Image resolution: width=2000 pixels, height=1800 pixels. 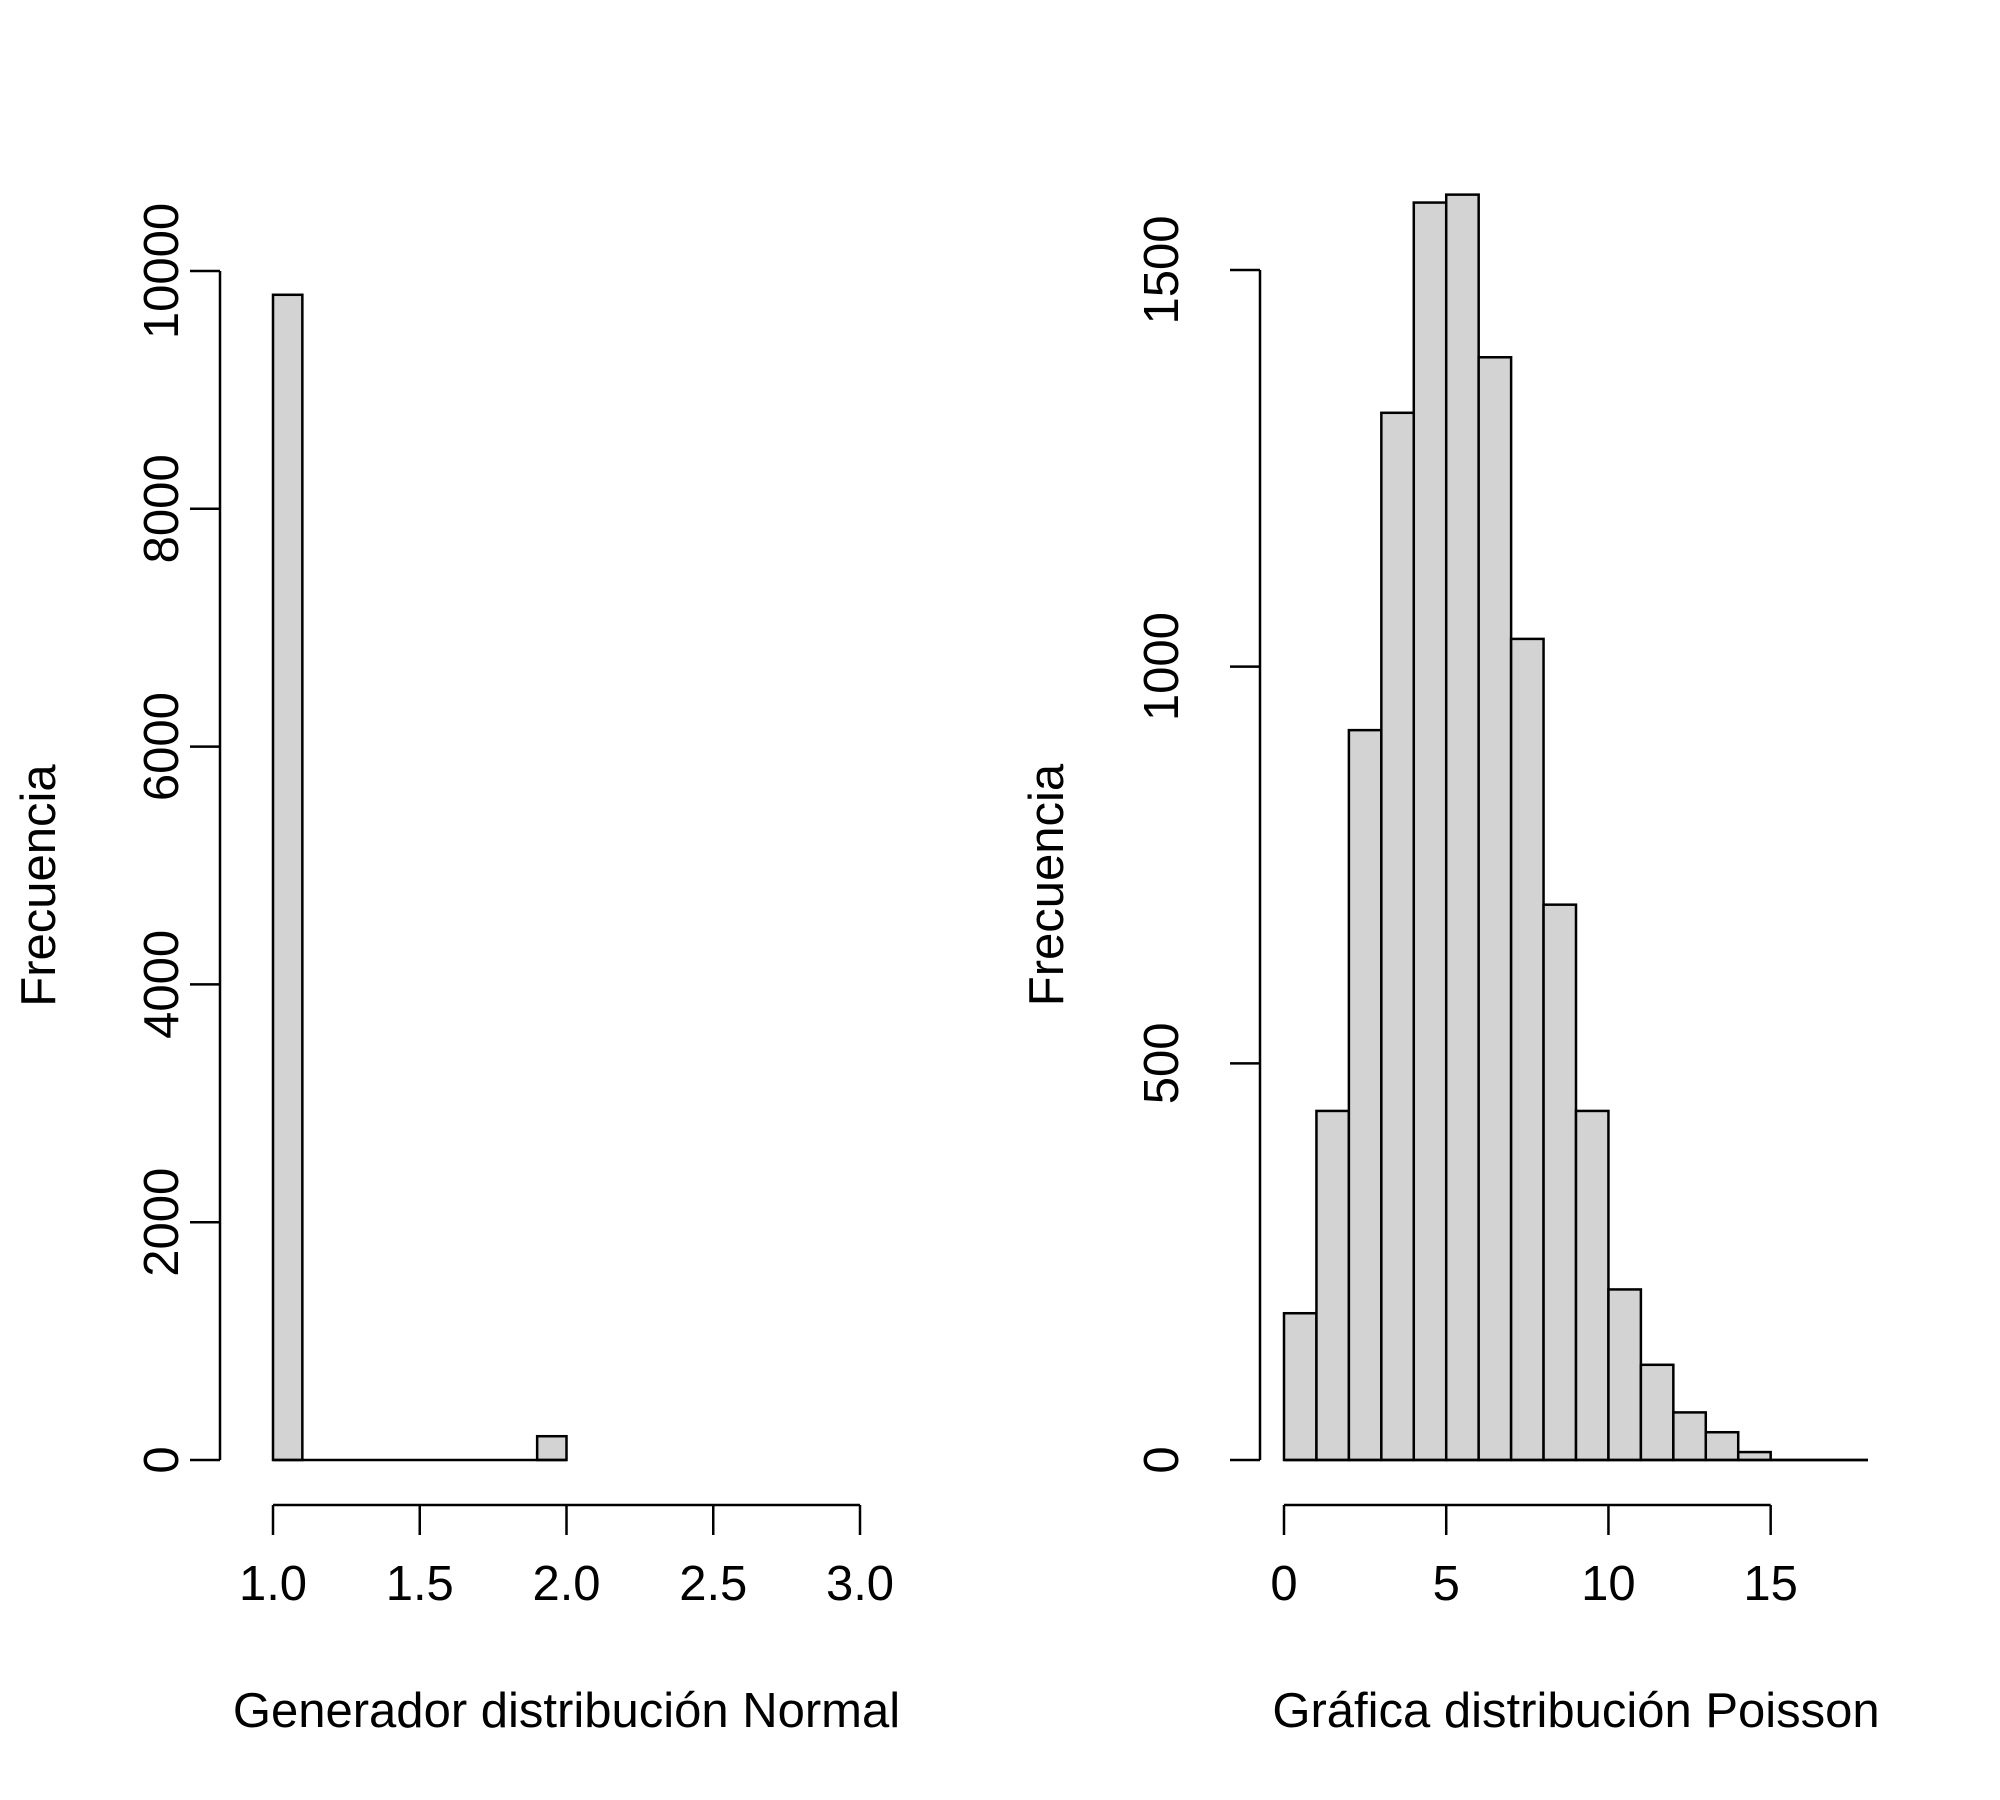 What do you see at coordinates (162, 271) in the screenshot?
I see `normal-y-tick-label: 10000` at bounding box center [162, 271].